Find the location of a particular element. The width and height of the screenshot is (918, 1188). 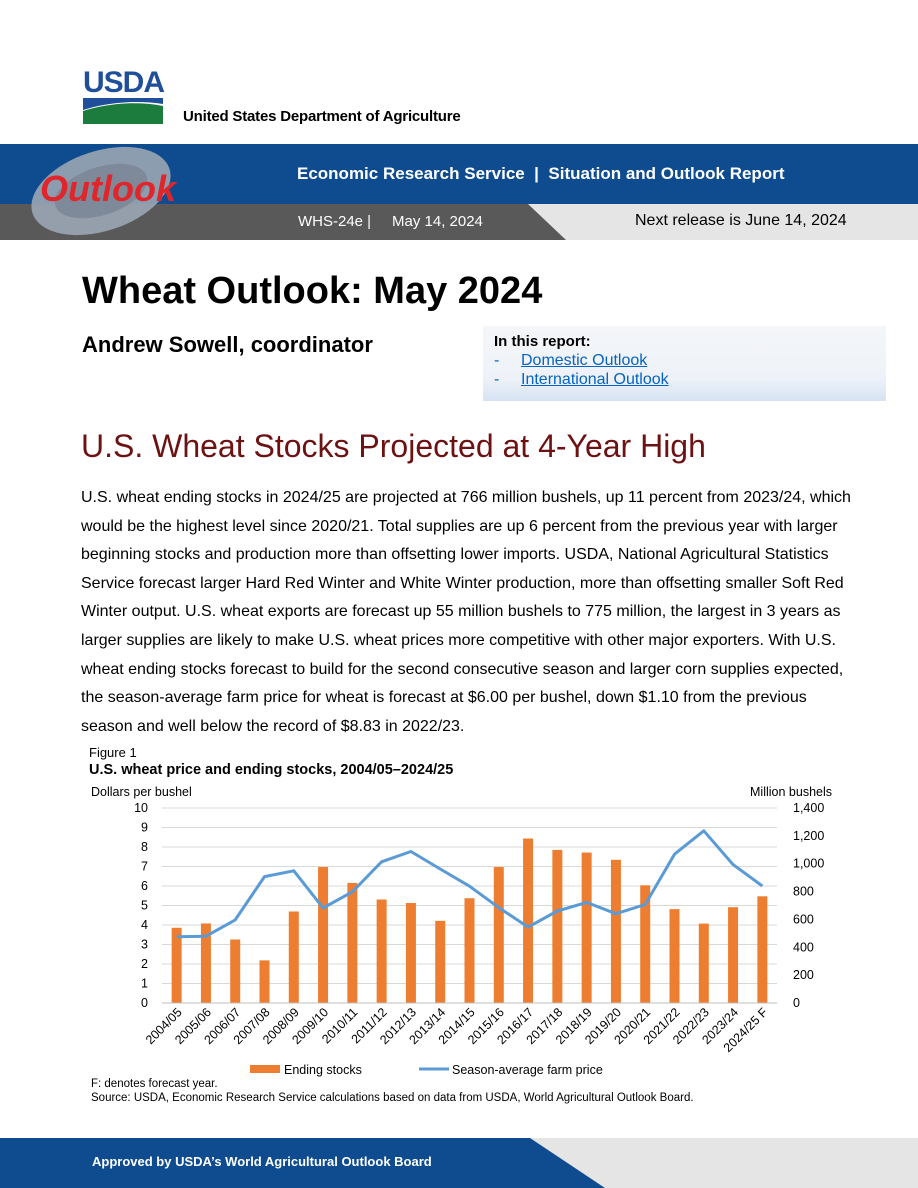

link-label: International Outlook is located at coordinates (595, 379).